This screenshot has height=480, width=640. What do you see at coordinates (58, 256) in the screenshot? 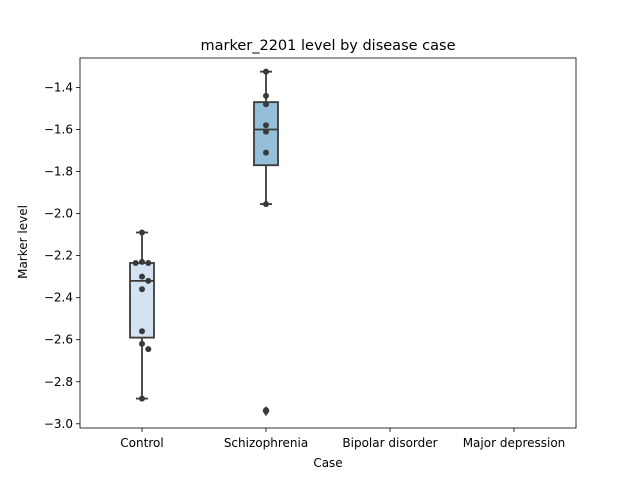
I see `y-tick-label: −2.2` at bounding box center [58, 256].